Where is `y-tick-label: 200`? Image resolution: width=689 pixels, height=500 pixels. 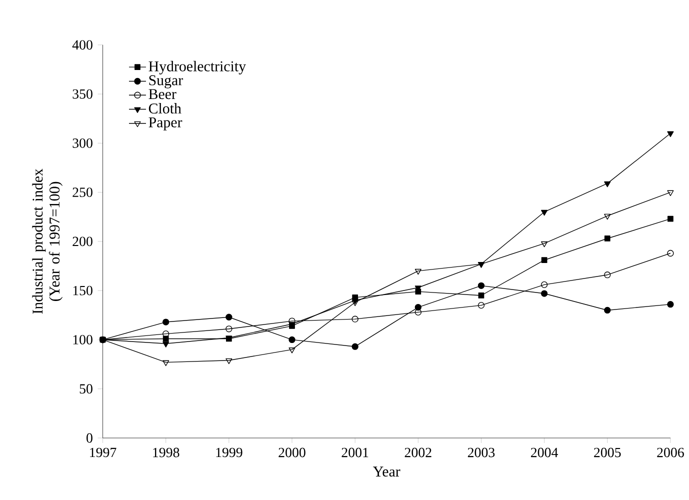 y-tick-label: 200 is located at coordinates (82, 241).